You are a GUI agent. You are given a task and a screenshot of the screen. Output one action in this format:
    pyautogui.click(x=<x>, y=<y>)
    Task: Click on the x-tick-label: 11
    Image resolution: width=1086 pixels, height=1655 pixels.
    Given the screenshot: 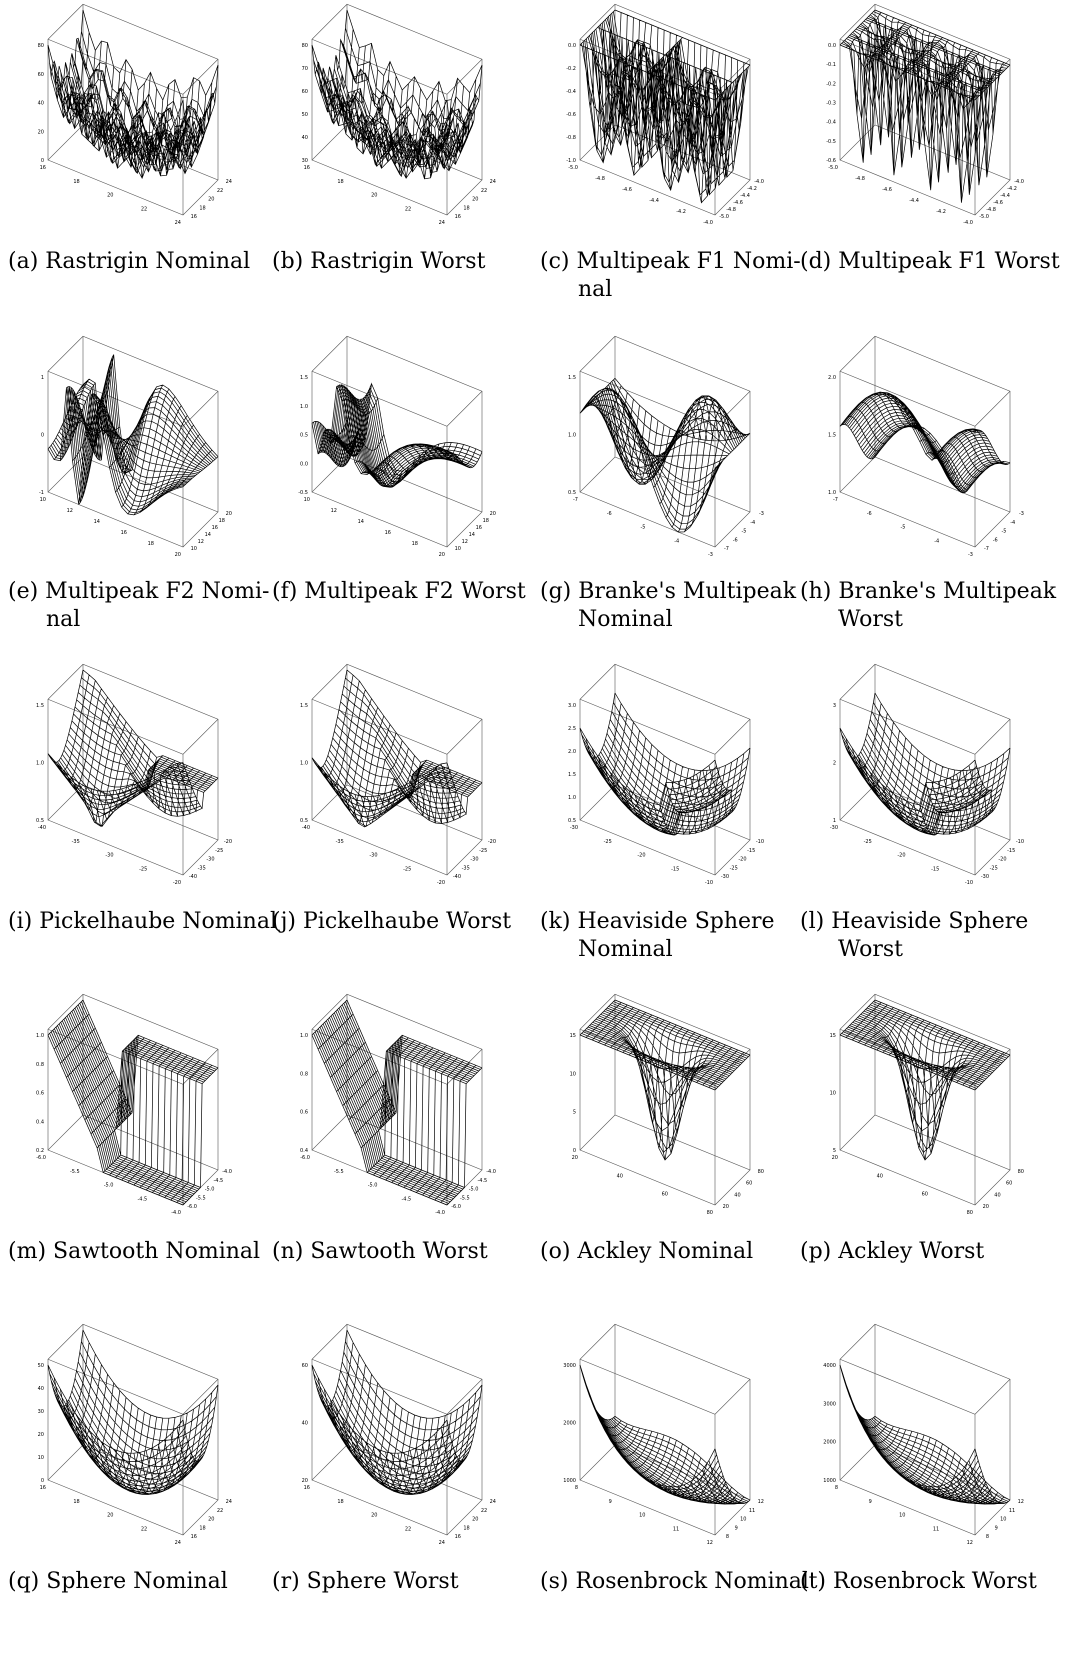 What is the action you would take?
    pyautogui.click(x=676, y=1529)
    